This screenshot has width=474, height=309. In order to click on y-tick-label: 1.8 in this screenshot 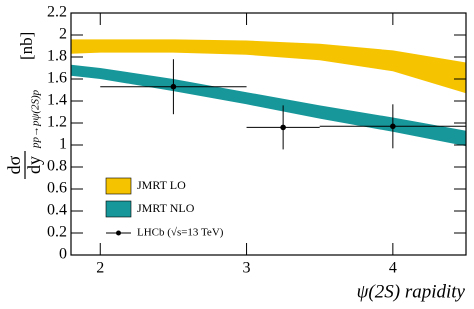, I will do `click(57, 56)`.